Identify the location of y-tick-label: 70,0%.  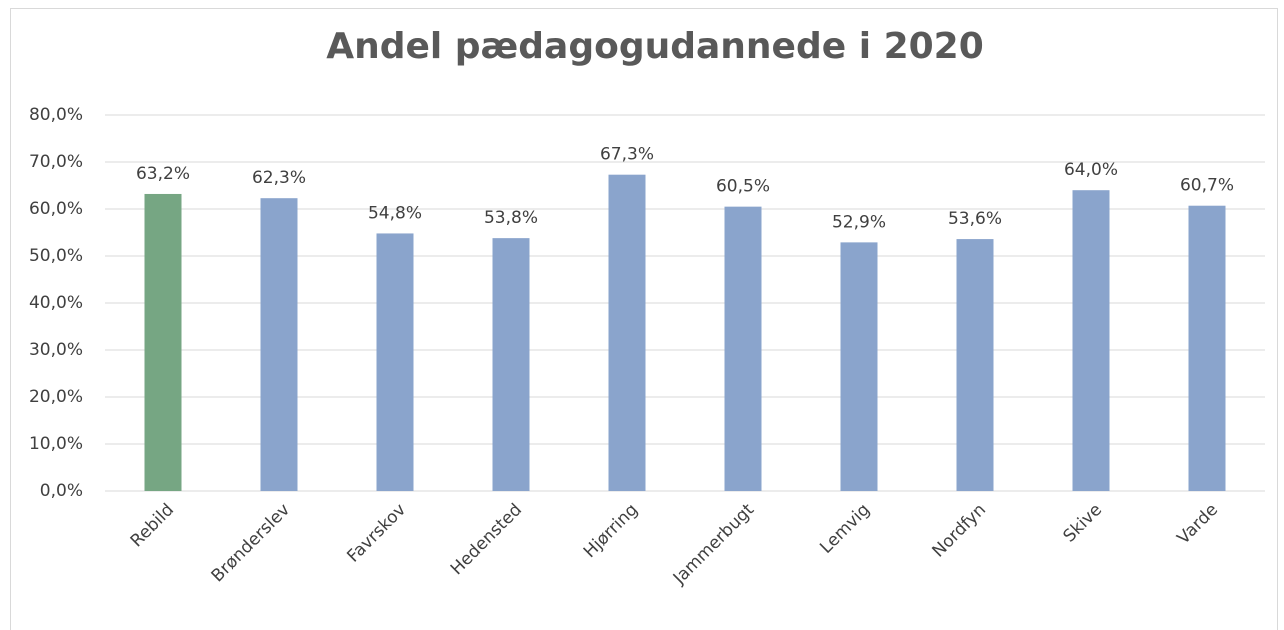
(56, 162).